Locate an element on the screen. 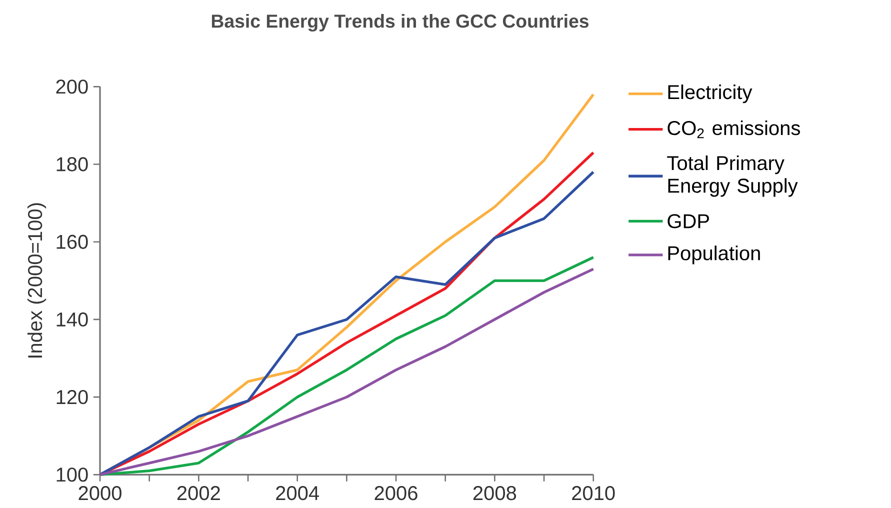  legend-label: Total Primary Energy Supply is located at coordinates (732, 176).